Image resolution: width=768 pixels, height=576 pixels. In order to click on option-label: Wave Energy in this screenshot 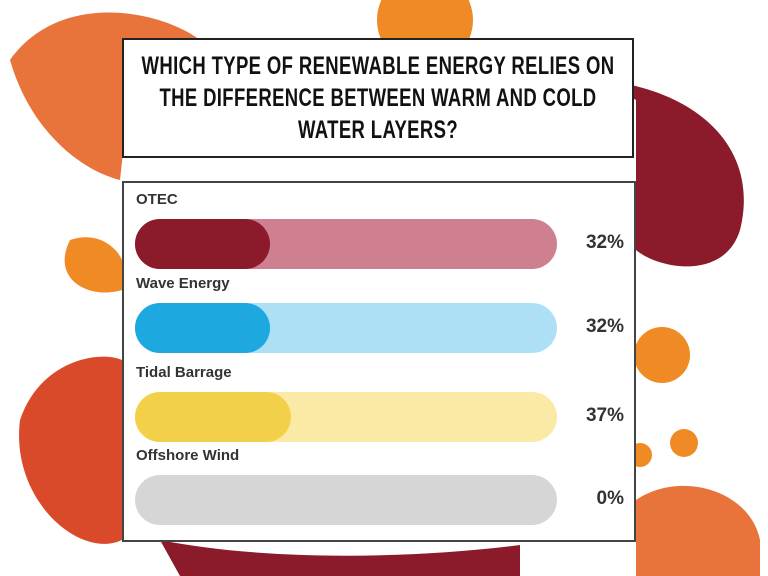, I will do `click(183, 283)`.